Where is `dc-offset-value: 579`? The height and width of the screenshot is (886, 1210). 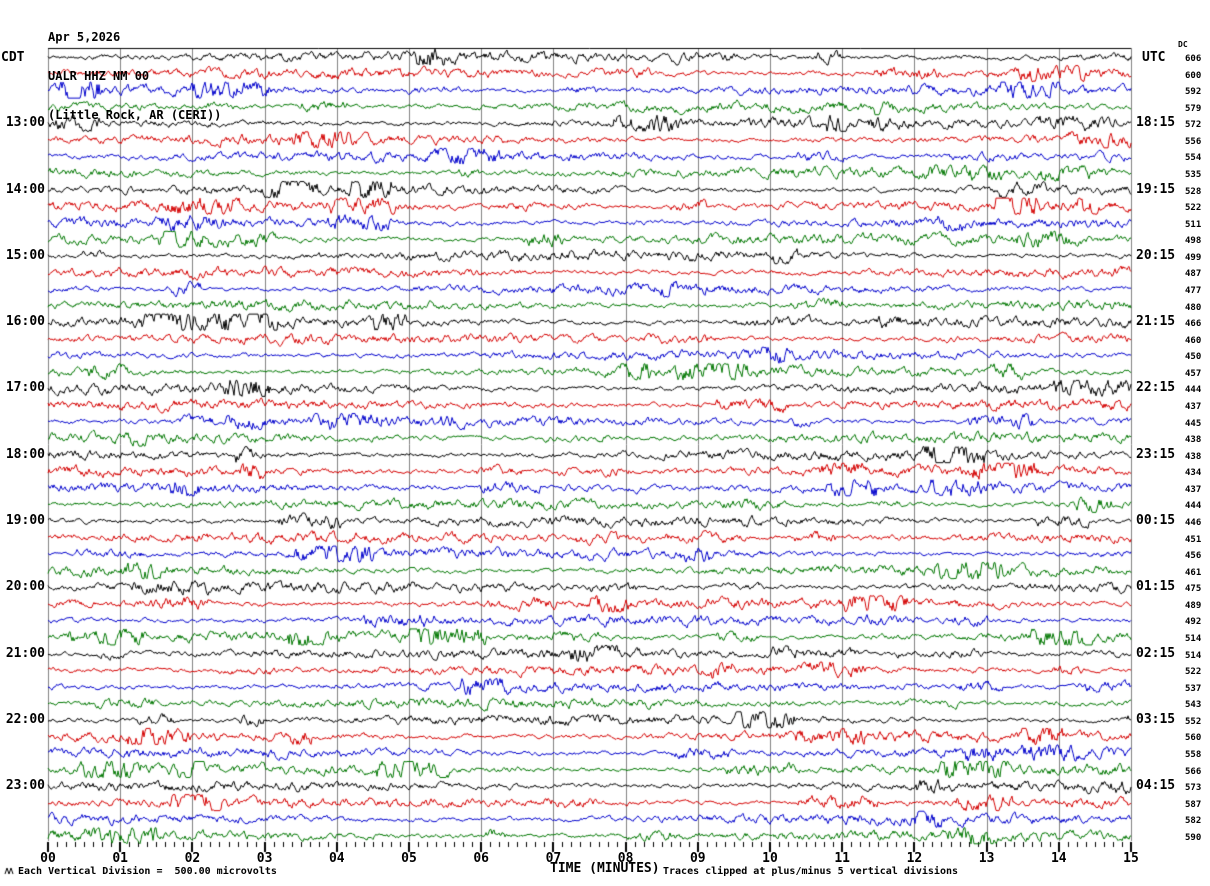
dc-offset-value: 579 is located at coordinates (1193, 108).